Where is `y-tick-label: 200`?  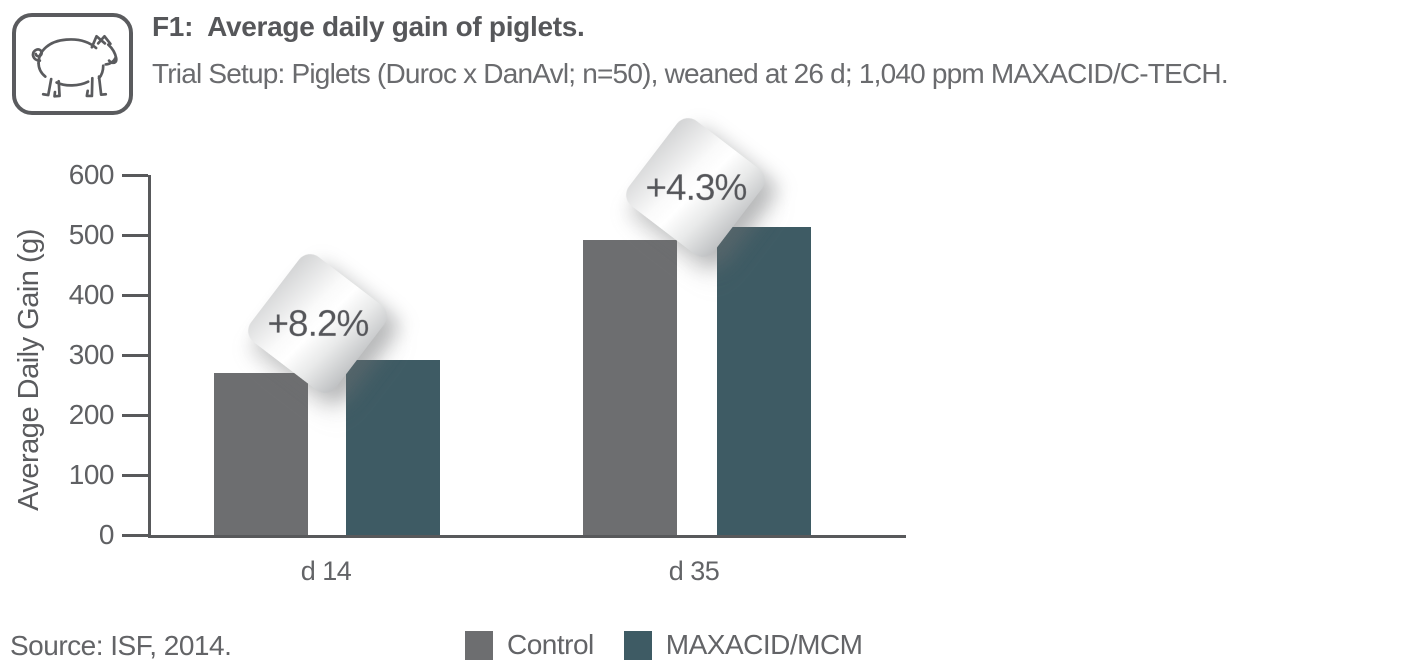 y-tick-label: 200 is located at coordinates (91, 414).